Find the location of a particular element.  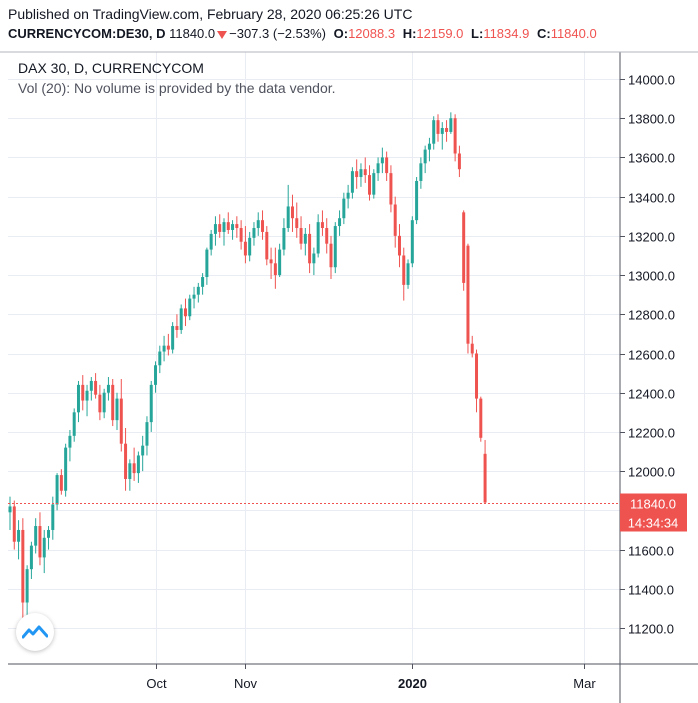

last-price-label: 11840.0 is located at coordinates (653, 504).